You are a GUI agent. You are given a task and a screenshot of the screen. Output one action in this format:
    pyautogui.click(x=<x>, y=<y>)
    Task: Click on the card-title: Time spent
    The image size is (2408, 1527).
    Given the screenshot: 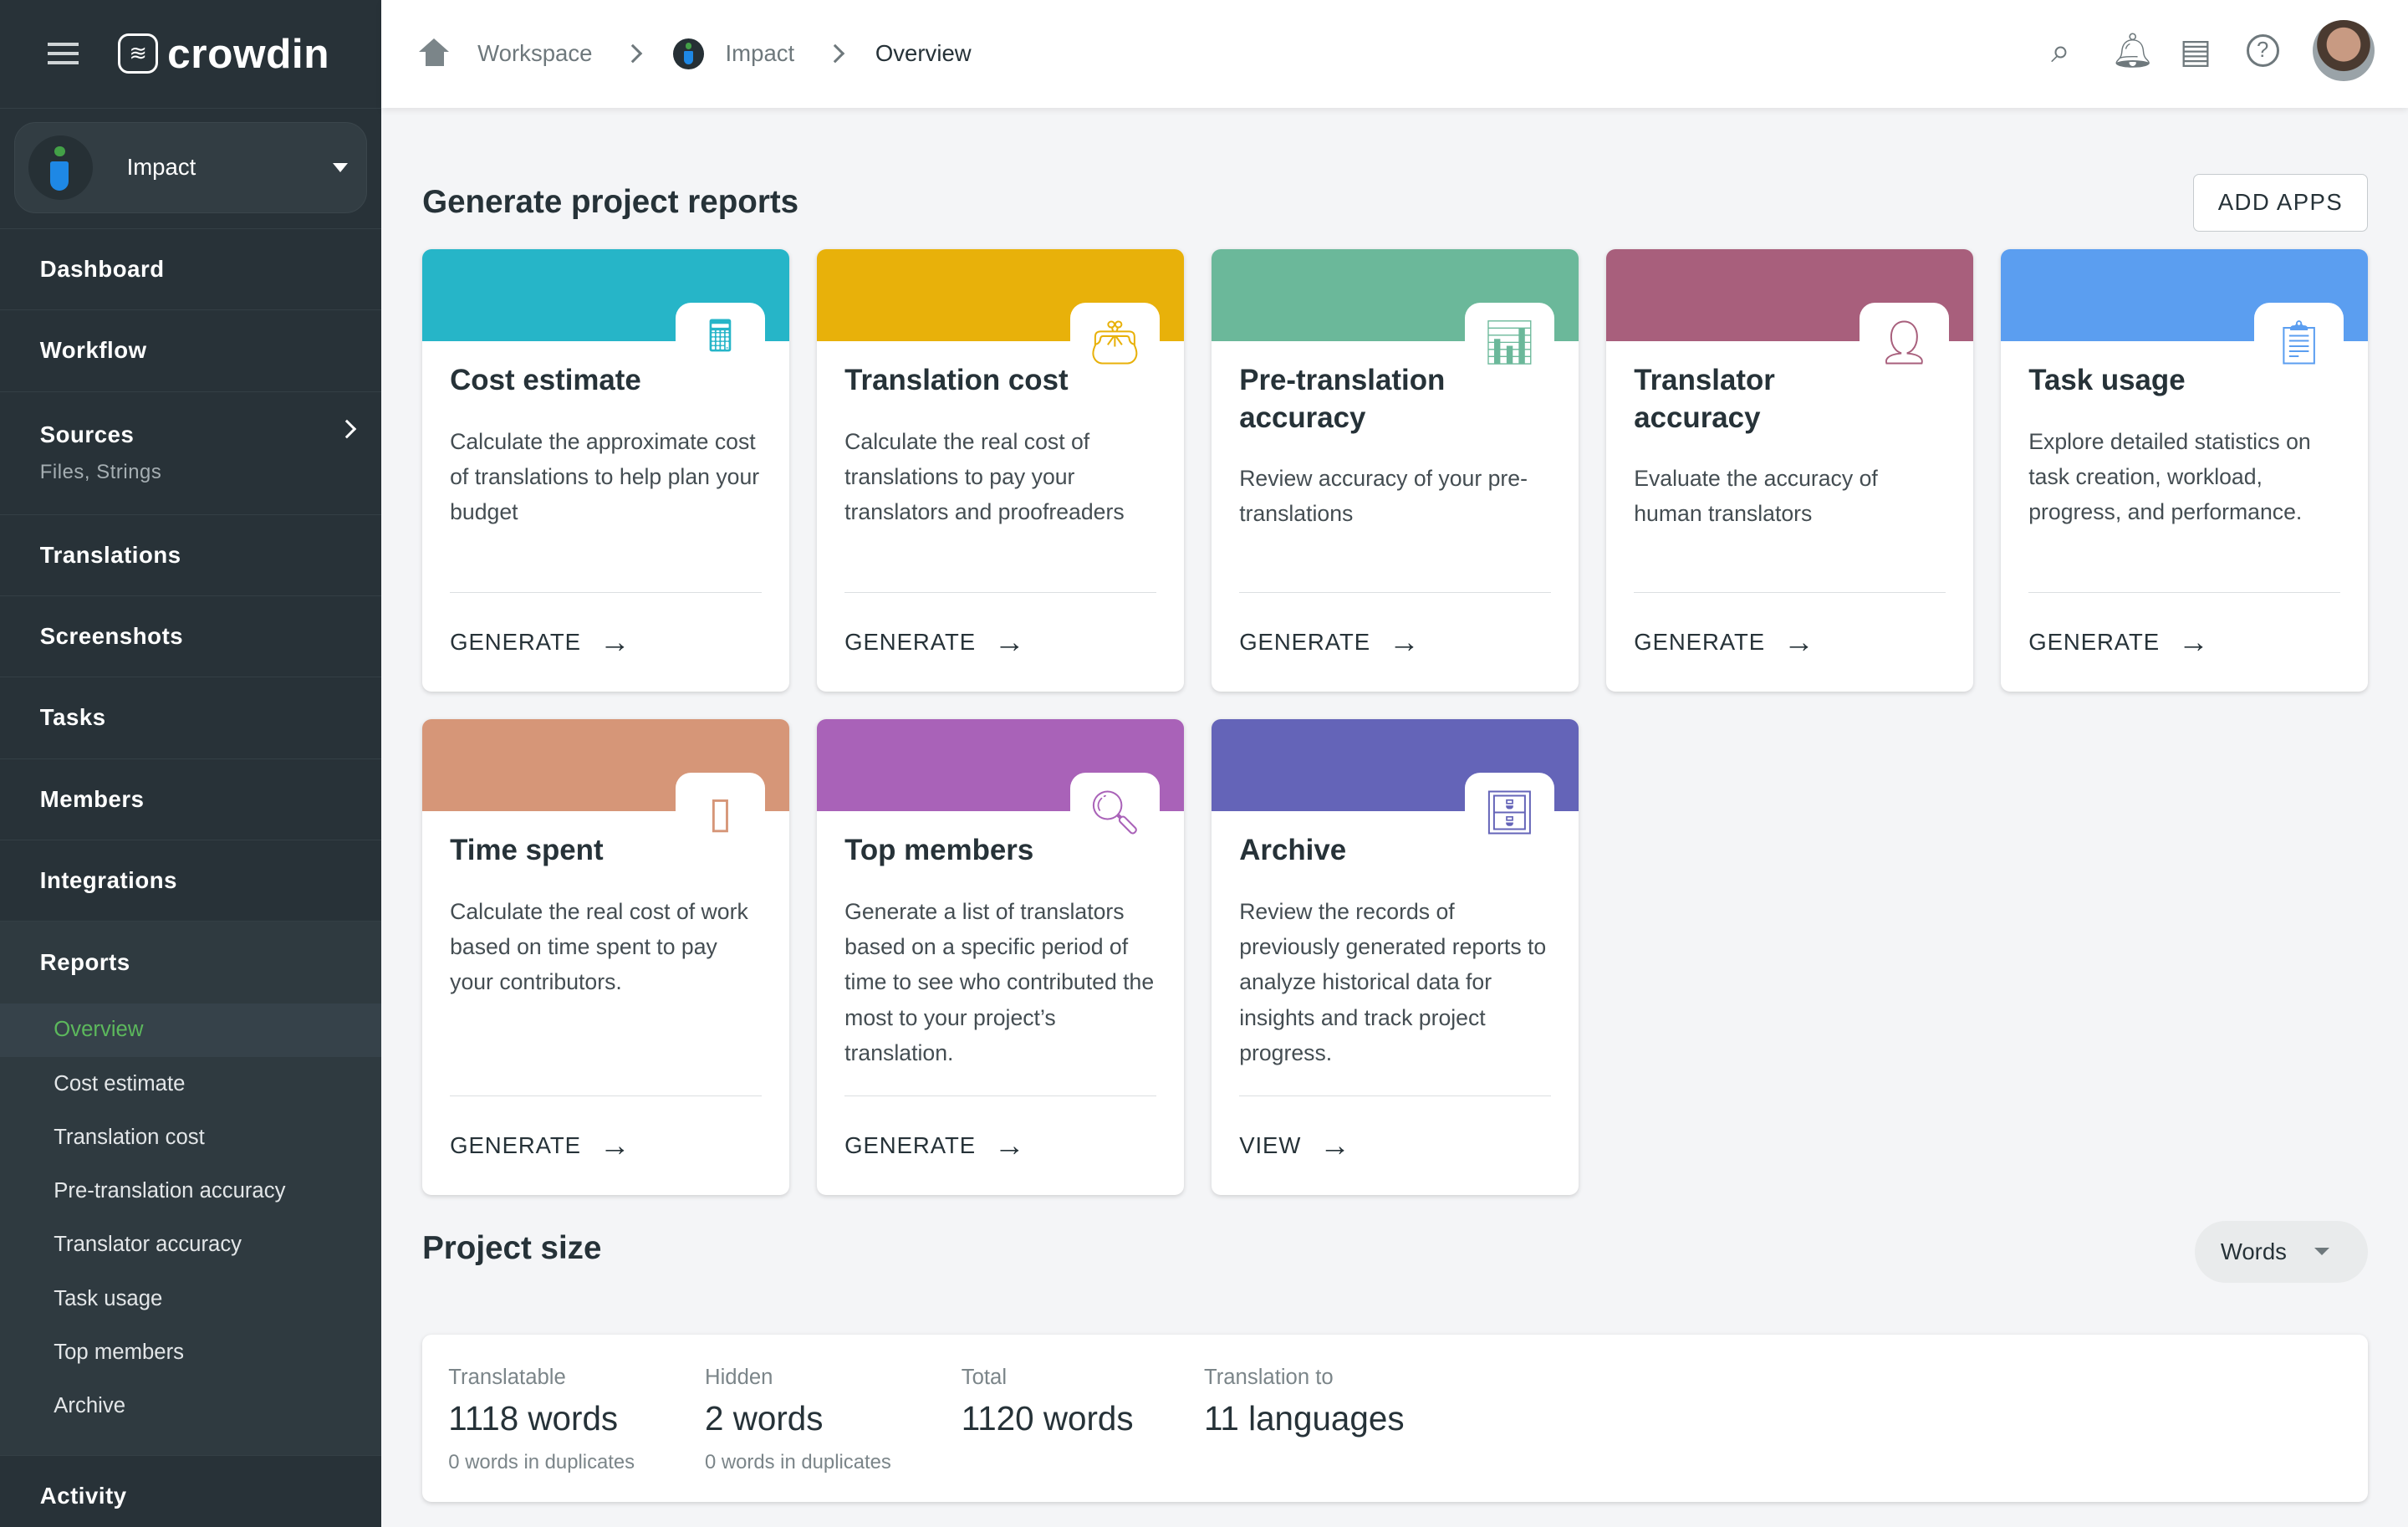 What is the action you would take?
    pyautogui.click(x=527, y=851)
    